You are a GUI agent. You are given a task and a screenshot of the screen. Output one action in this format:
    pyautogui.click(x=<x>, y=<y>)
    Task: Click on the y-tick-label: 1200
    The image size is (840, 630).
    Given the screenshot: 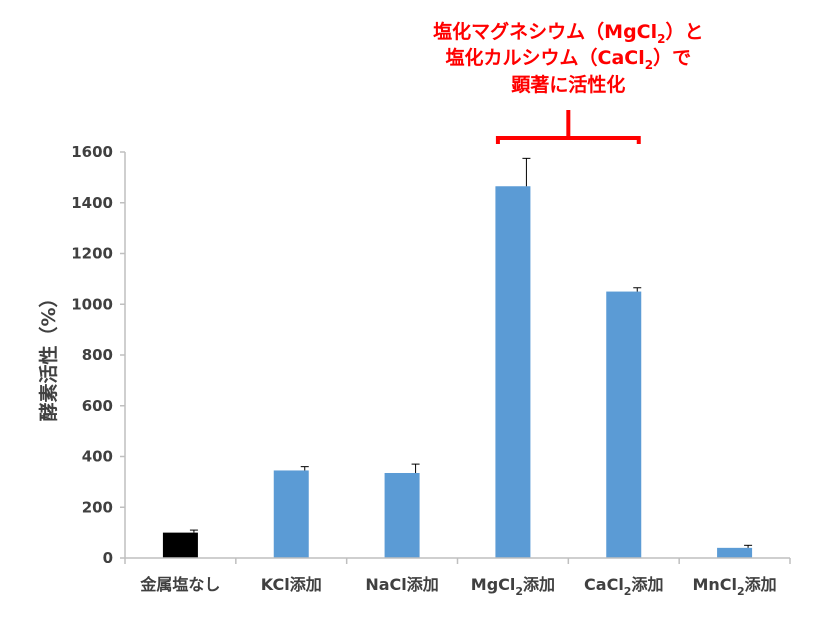 What is the action you would take?
    pyautogui.click(x=92, y=254)
    